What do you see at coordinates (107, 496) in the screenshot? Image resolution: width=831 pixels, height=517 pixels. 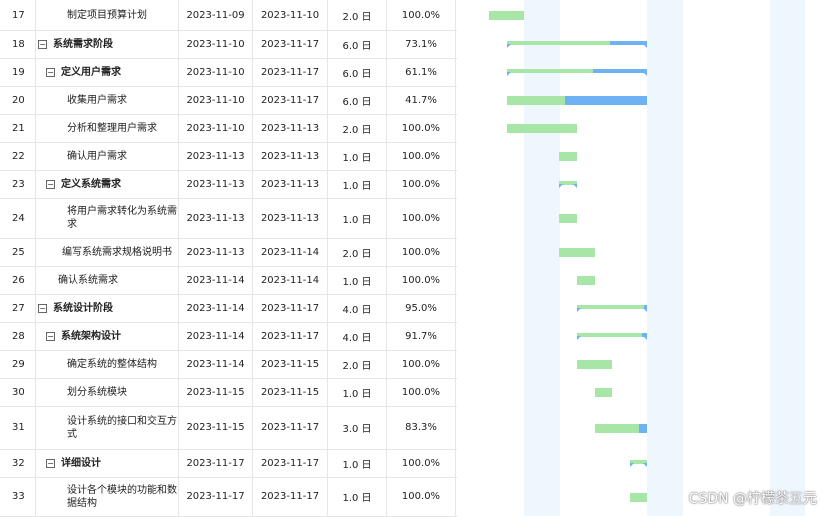 I see `task-name-cell: 设计各个模块的功能和数据结构` at bounding box center [107, 496].